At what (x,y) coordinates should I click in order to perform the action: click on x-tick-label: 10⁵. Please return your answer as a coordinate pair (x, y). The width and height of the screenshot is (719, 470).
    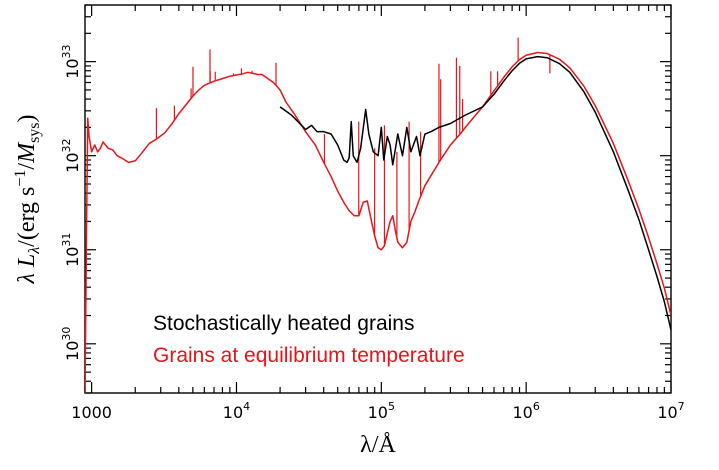
    Looking at the image, I should click on (381, 411).